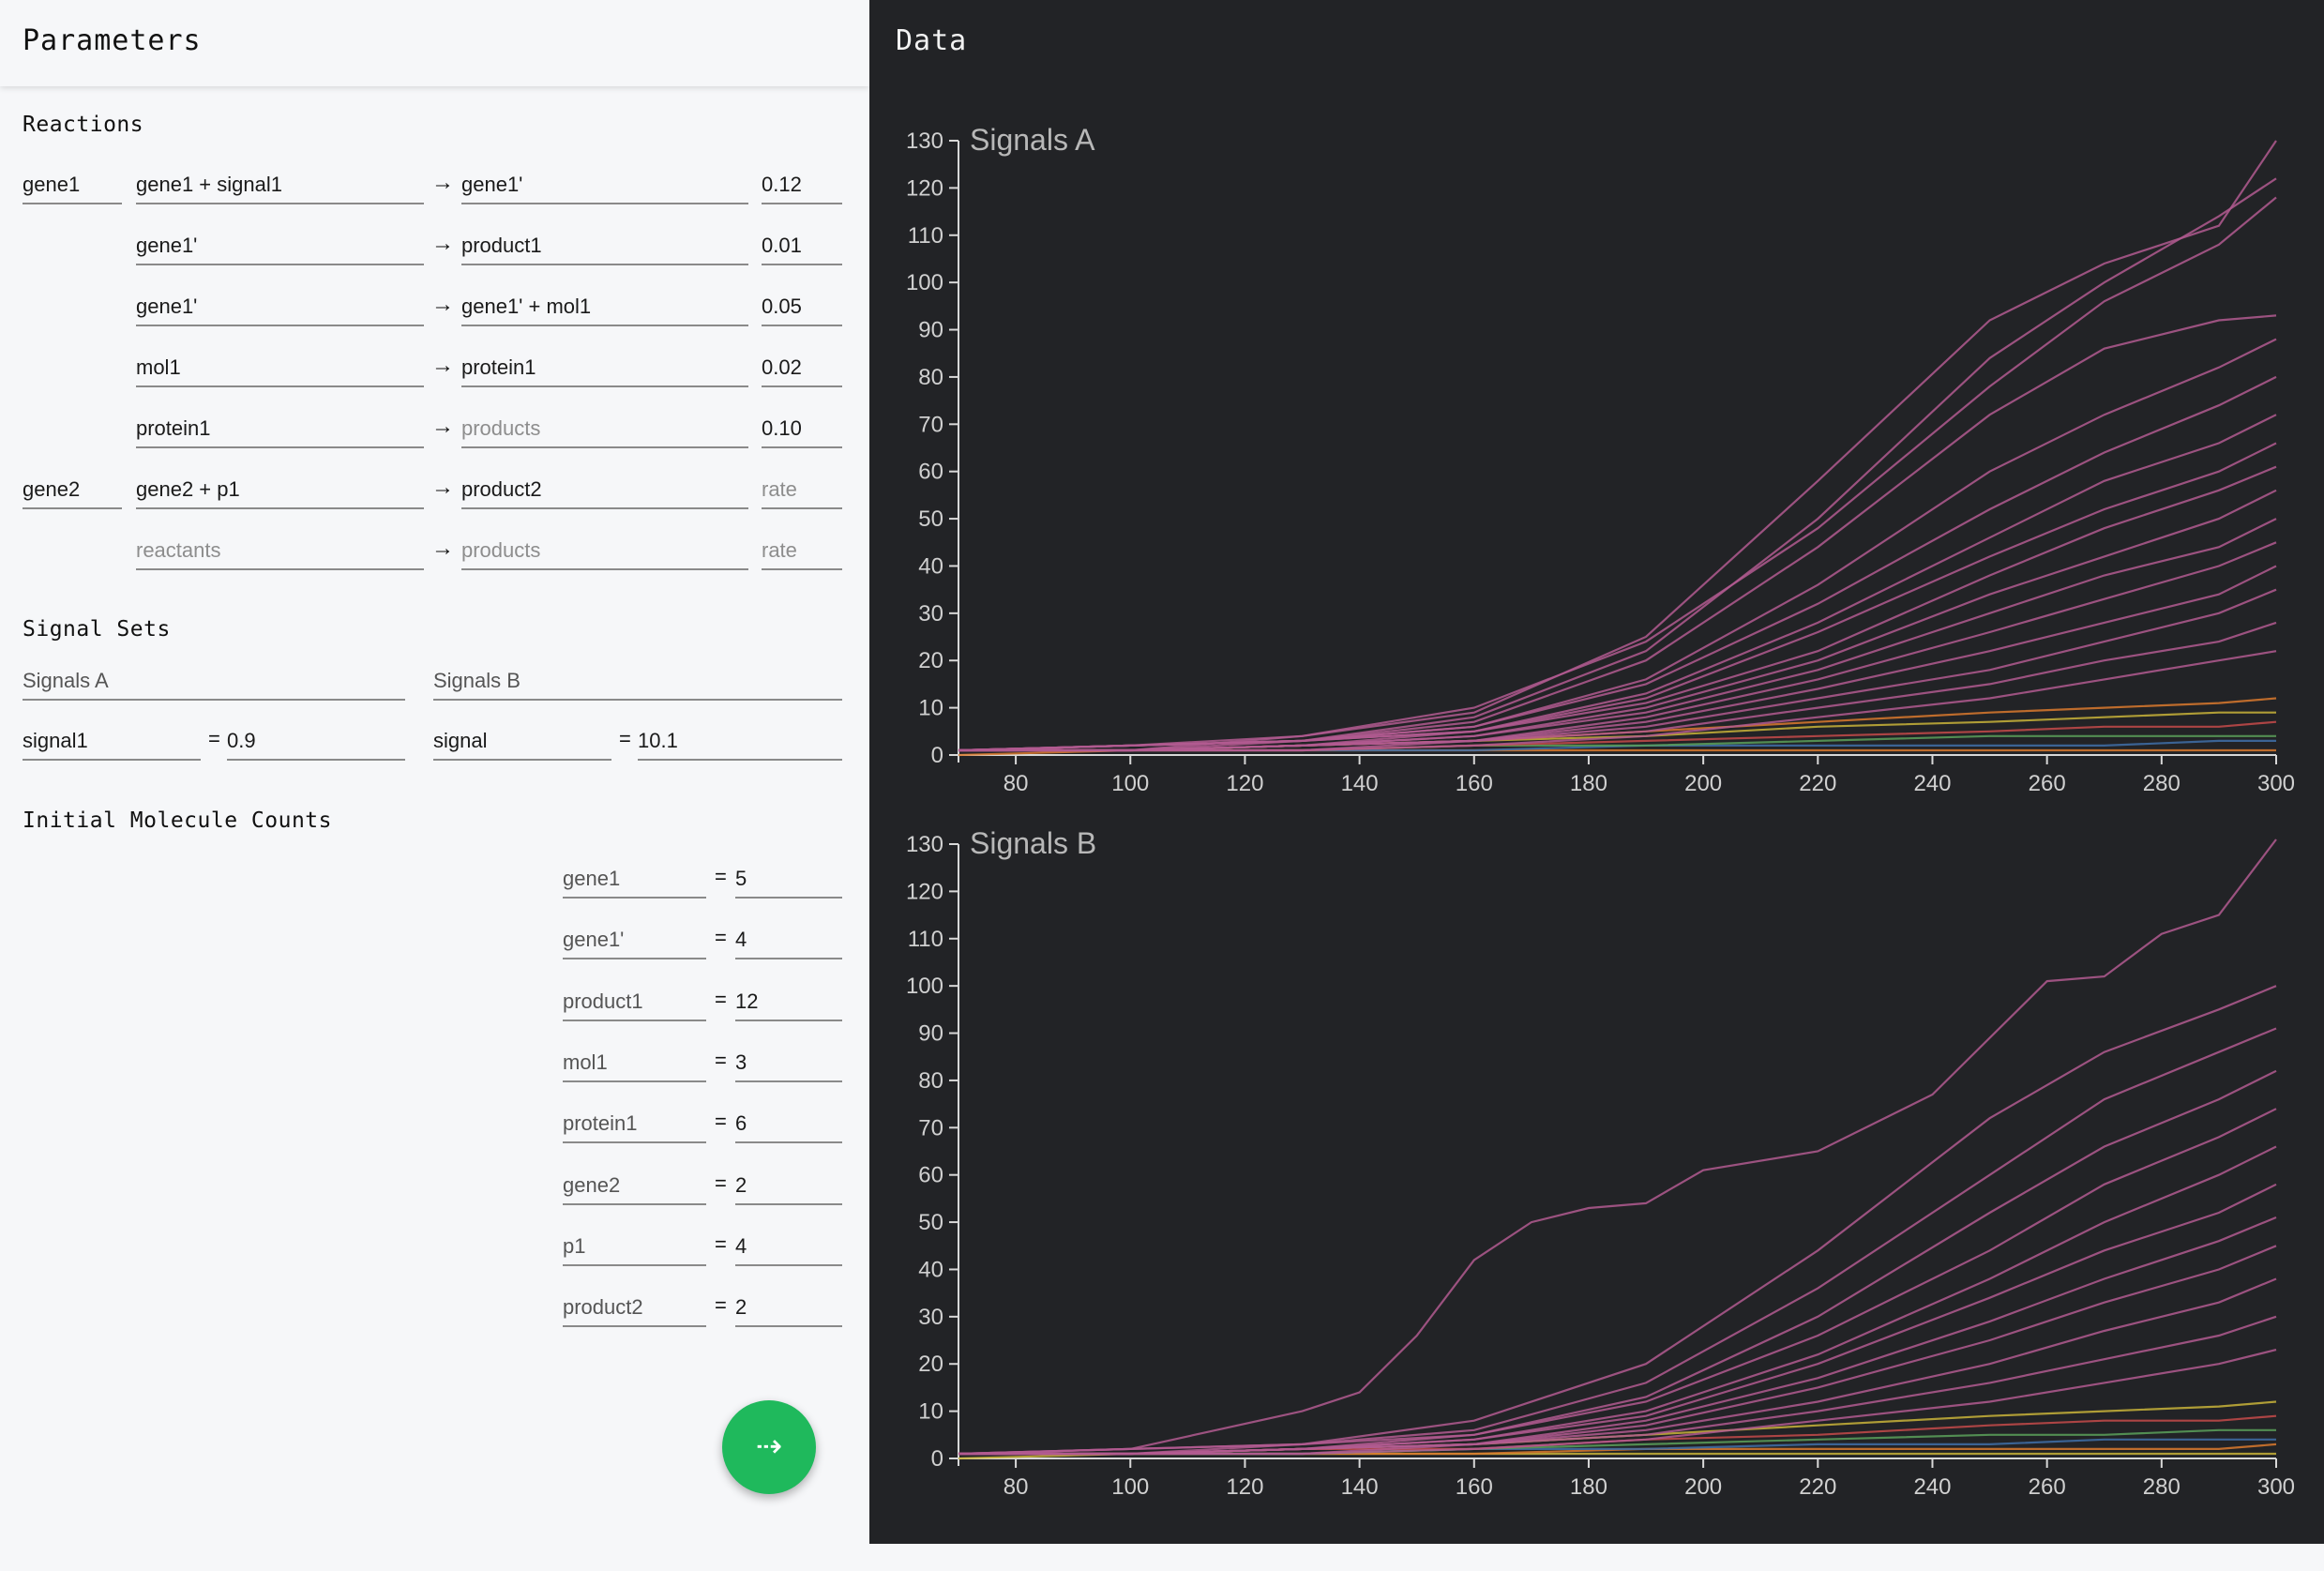 This screenshot has height=1571, width=2324. I want to click on molecule-count-field: 5, so click(788, 882).